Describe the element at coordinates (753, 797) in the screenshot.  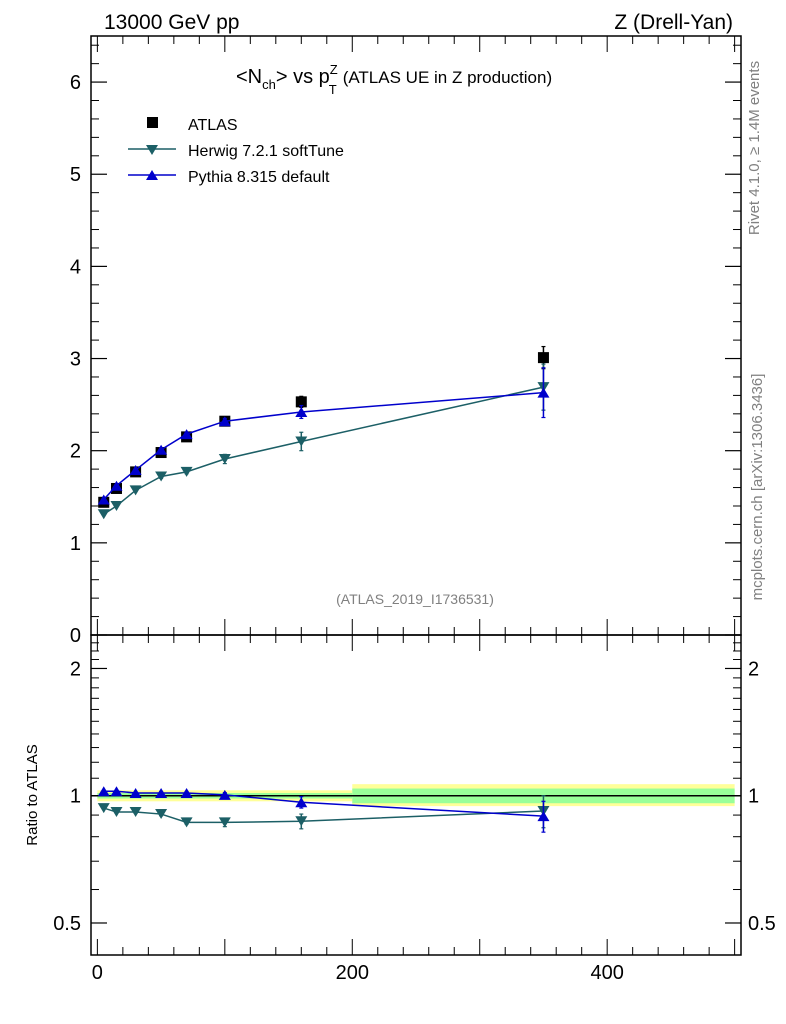
I see `ratio-y-tick-label-right: 1` at that location.